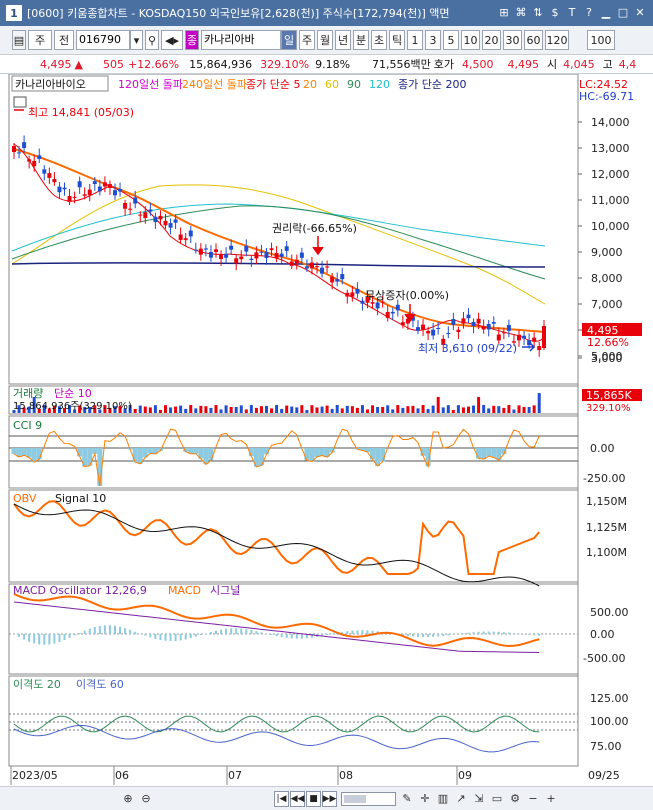 This screenshot has height=810, width=653. What do you see at coordinates (172, 40) in the screenshot?
I see `sound-icon: ◀▸` at bounding box center [172, 40].